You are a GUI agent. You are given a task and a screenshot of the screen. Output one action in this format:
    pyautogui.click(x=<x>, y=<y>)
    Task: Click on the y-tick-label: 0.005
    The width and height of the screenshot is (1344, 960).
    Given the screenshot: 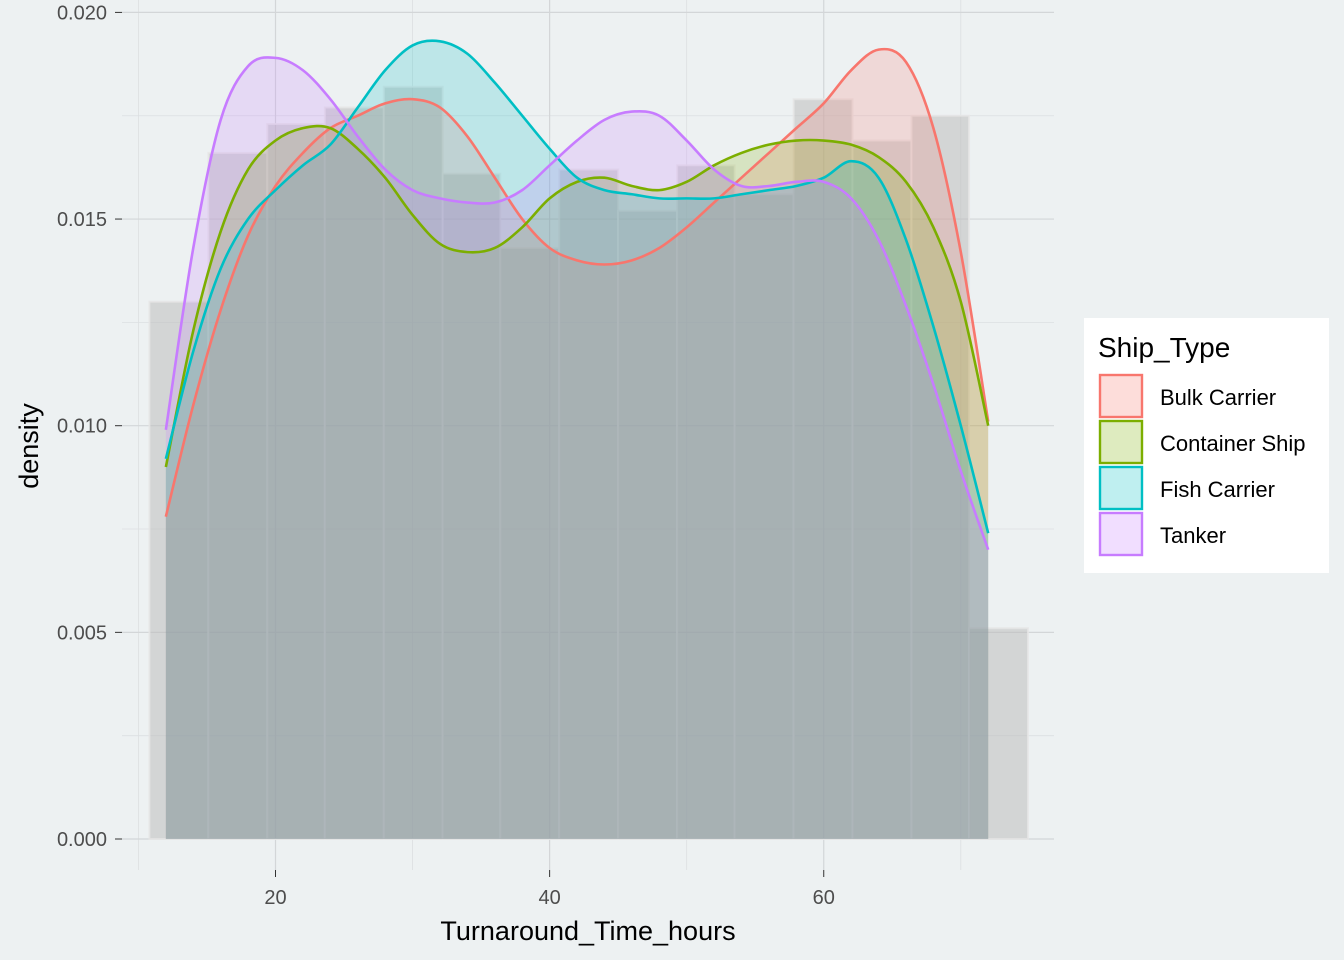 What is the action you would take?
    pyautogui.click(x=82, y=633)
    